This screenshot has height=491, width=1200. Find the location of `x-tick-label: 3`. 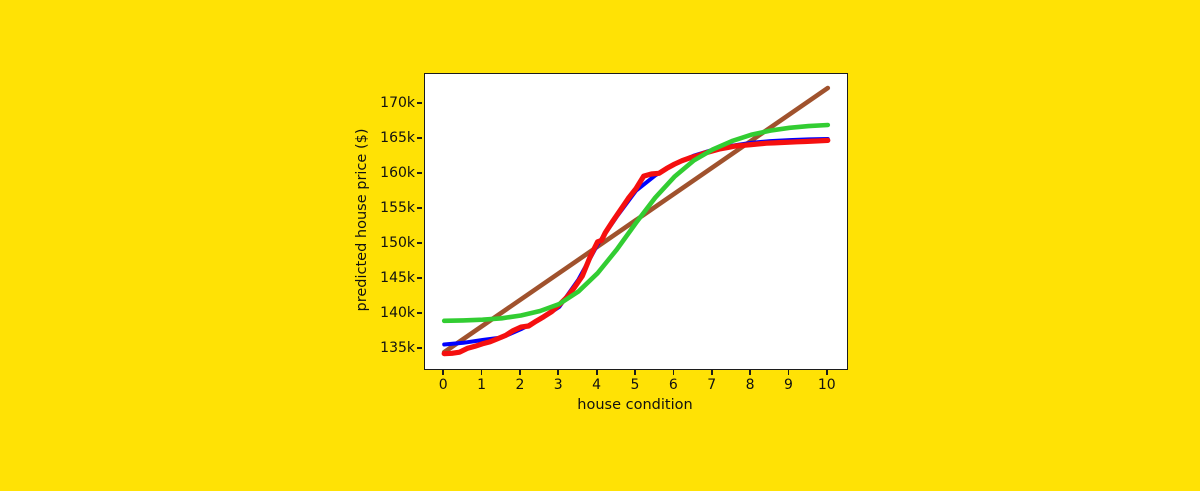

x-tick-label: 3 is located at coordinates (558, 385).